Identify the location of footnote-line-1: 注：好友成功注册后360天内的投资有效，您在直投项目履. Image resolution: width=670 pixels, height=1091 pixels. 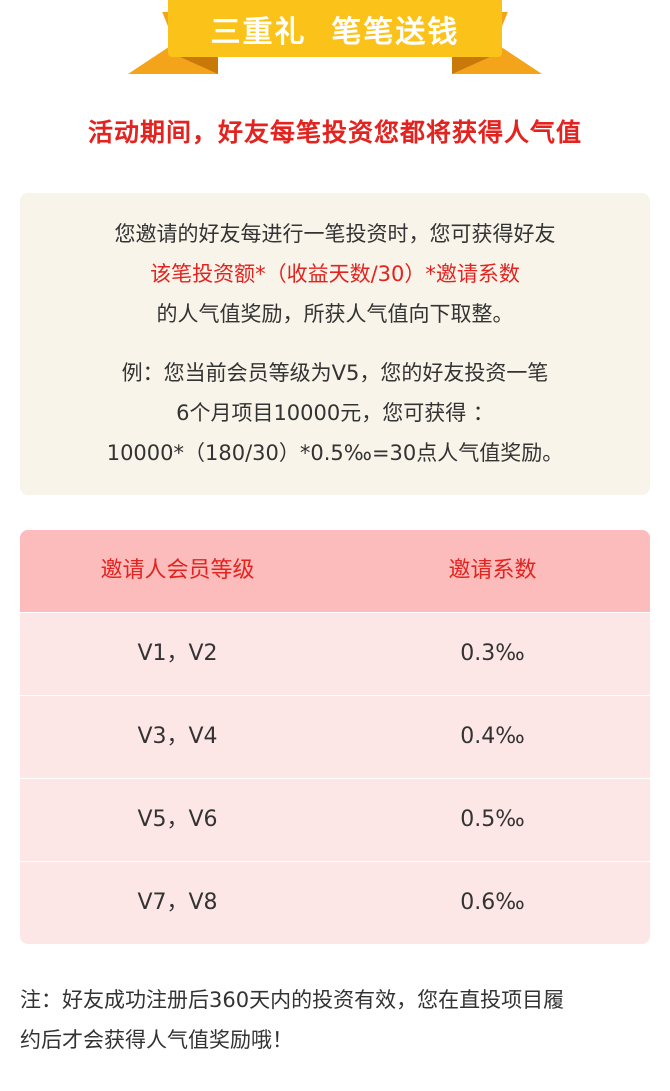
(292, 1000).